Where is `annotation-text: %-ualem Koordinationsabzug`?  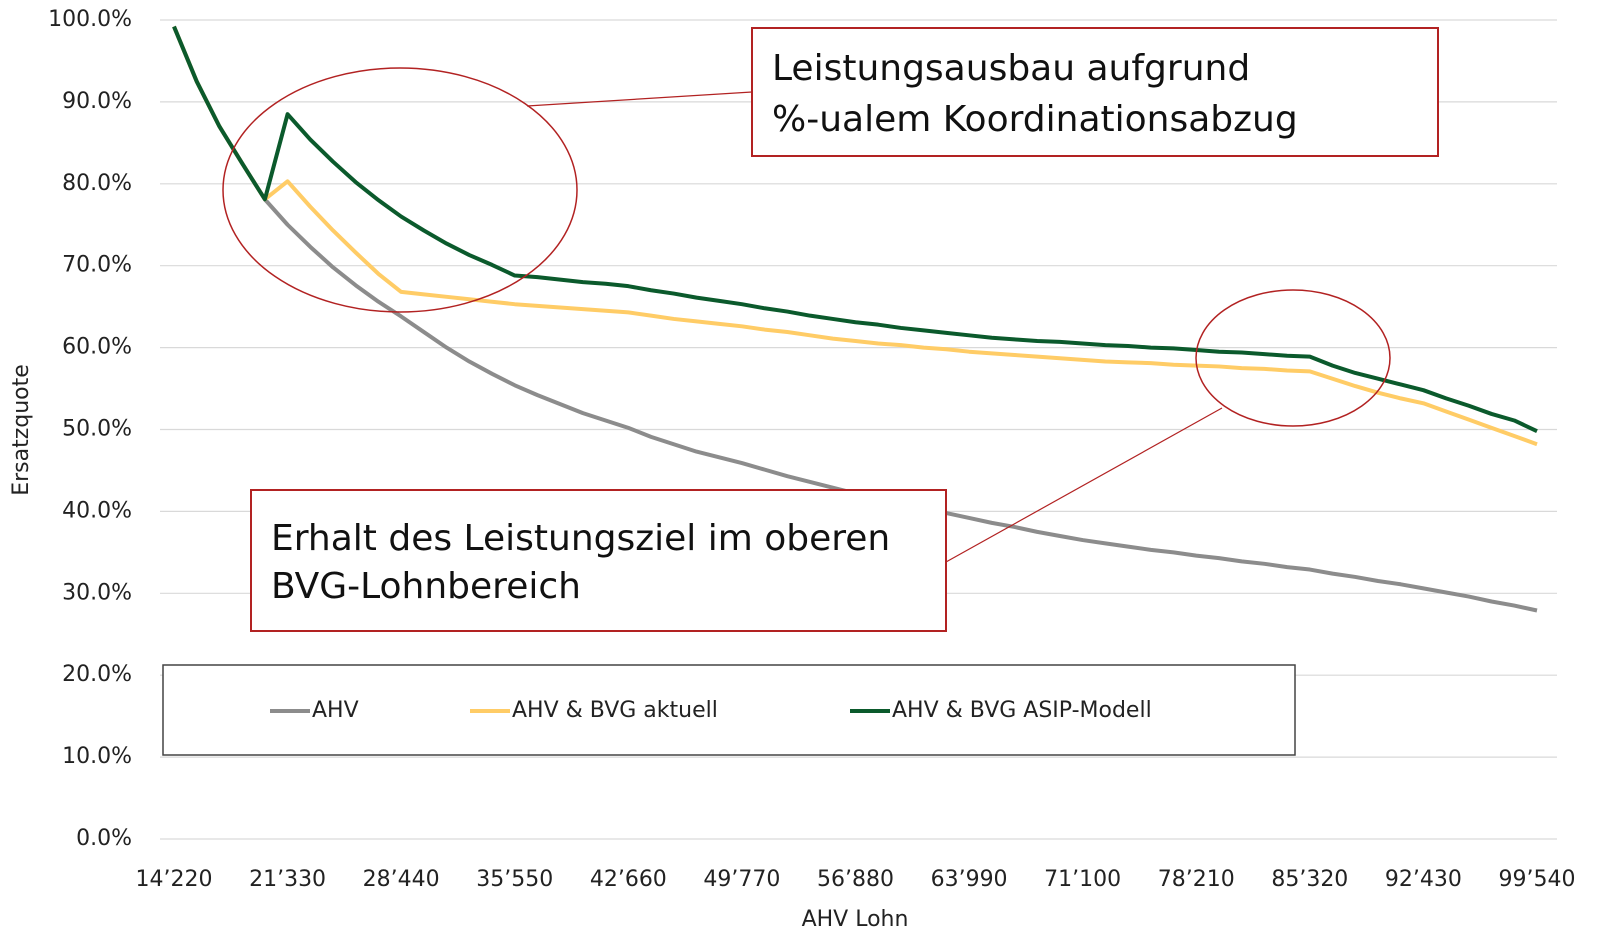 annotation-text: %-ualem Koordinationsabzug is located at coordinates (1035, 119).